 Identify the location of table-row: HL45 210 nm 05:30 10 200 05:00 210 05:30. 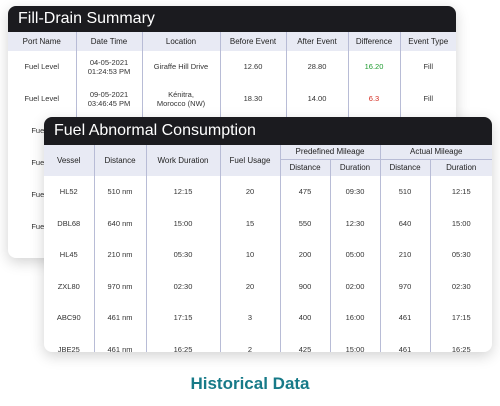
(268, 255).